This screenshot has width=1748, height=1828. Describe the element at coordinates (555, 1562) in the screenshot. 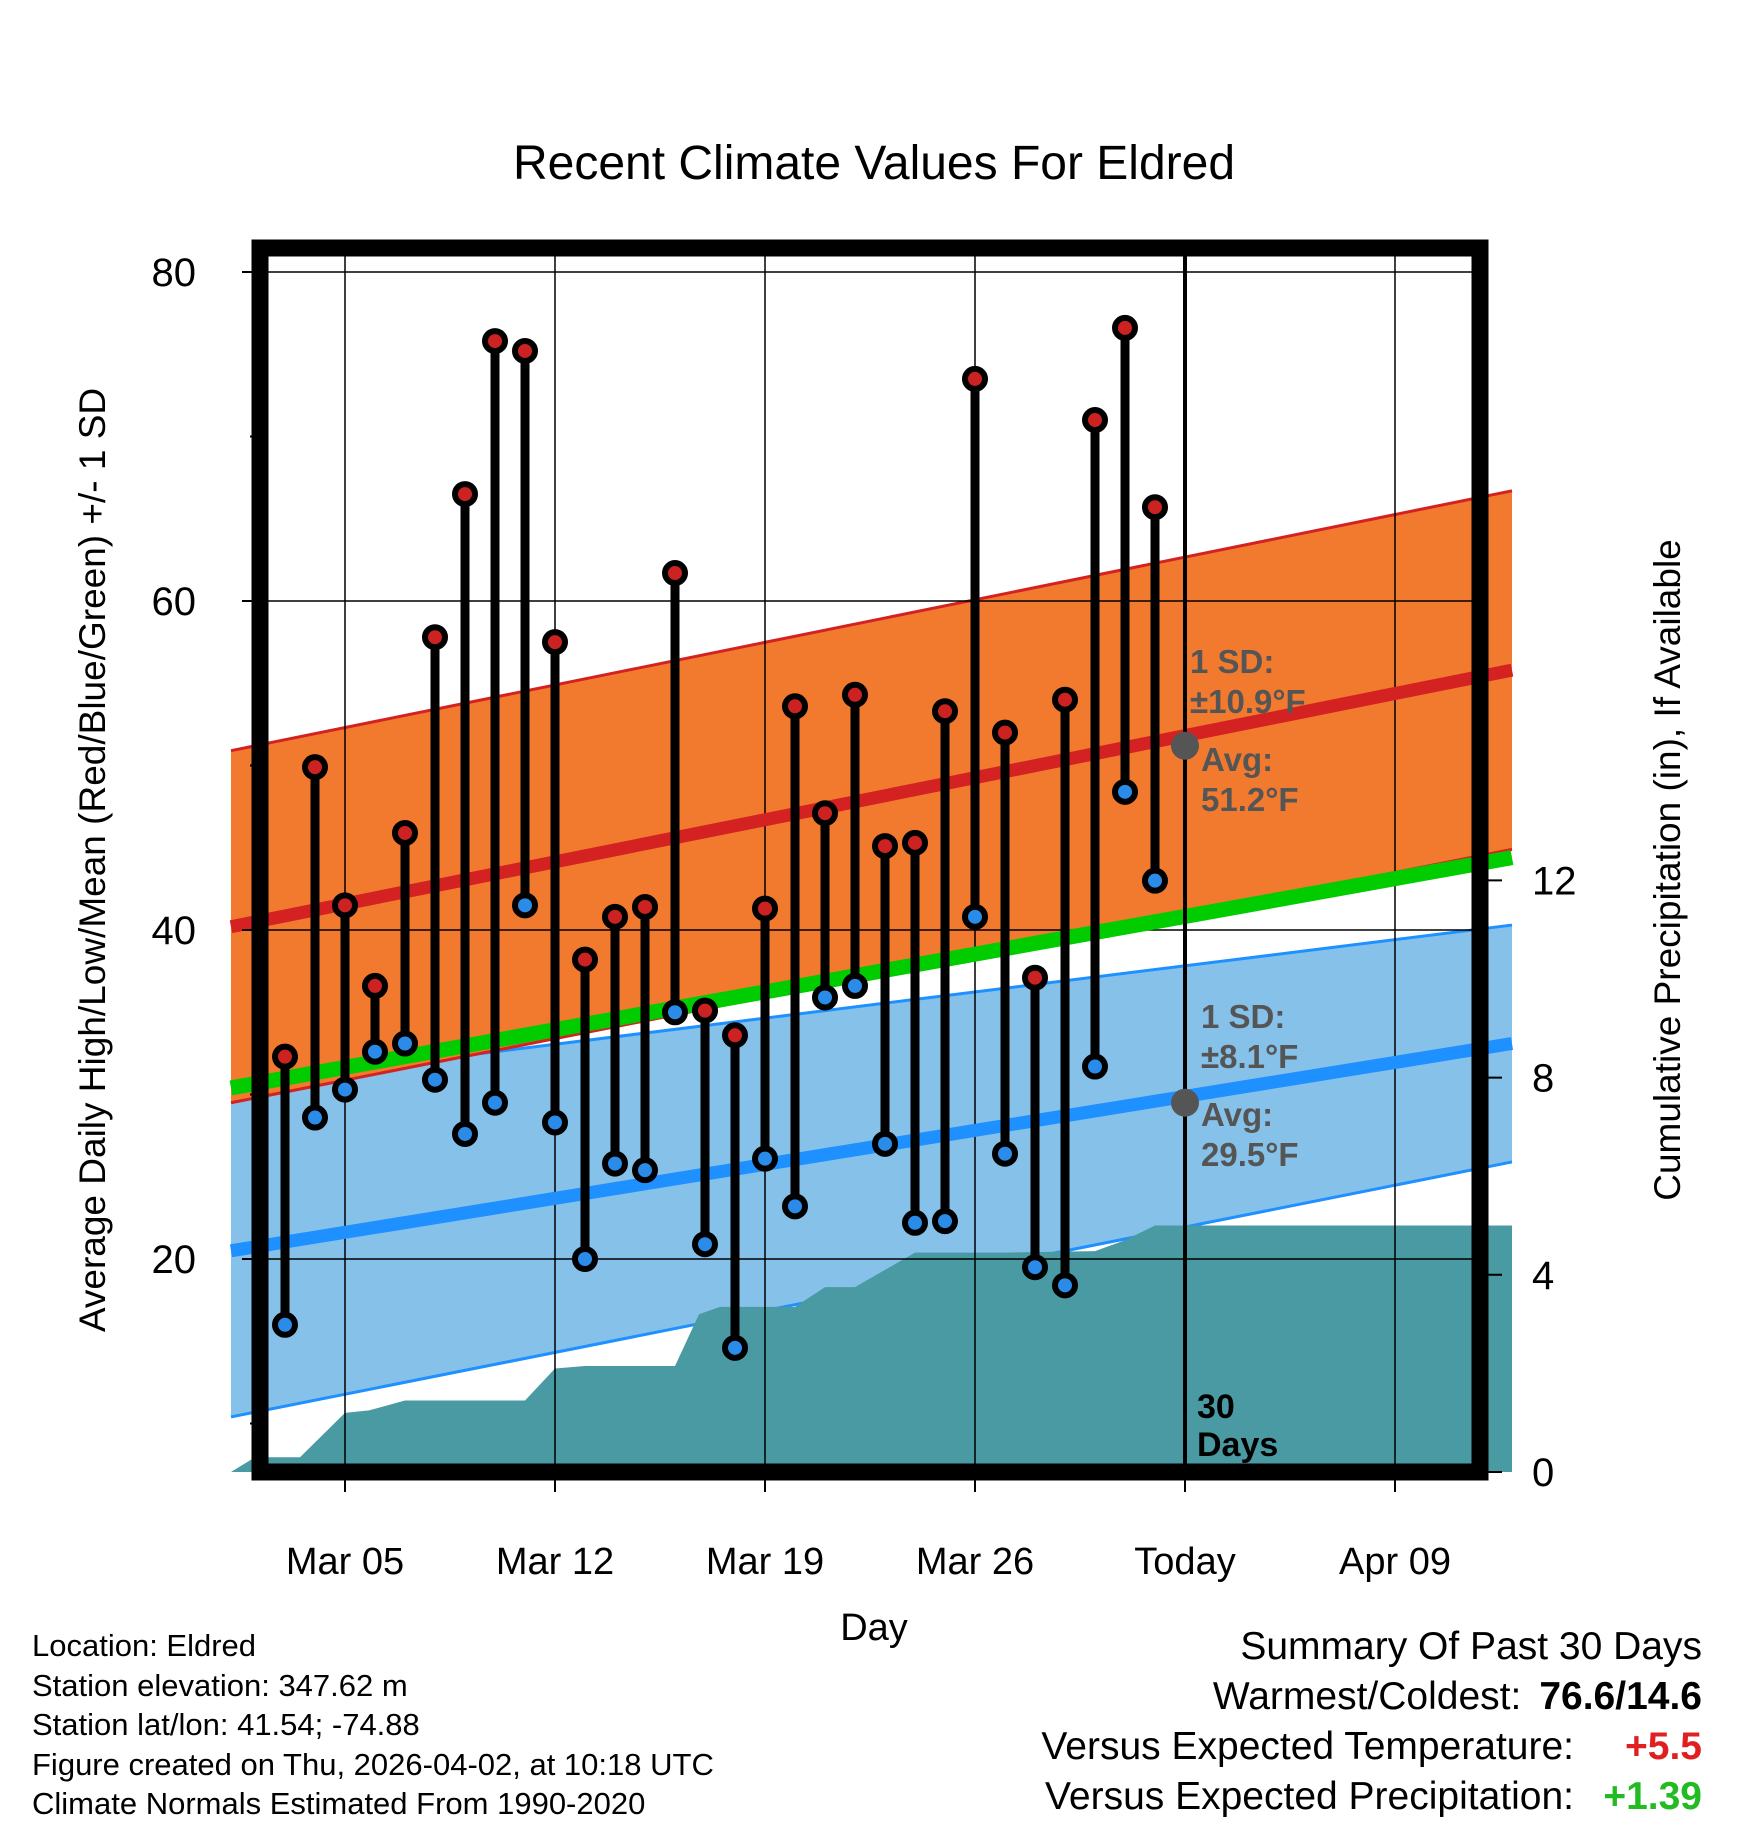

I see `x-tick-label: Mar 12` at that location.